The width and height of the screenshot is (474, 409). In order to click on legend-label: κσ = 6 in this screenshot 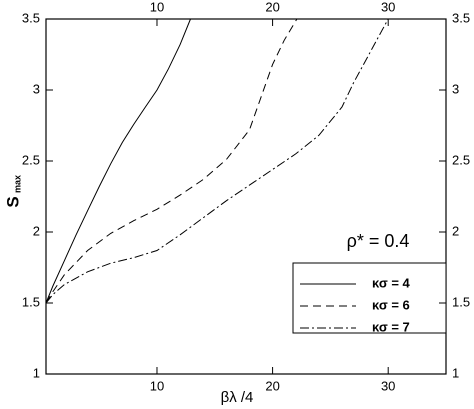, I will do `click(391, 304)`.